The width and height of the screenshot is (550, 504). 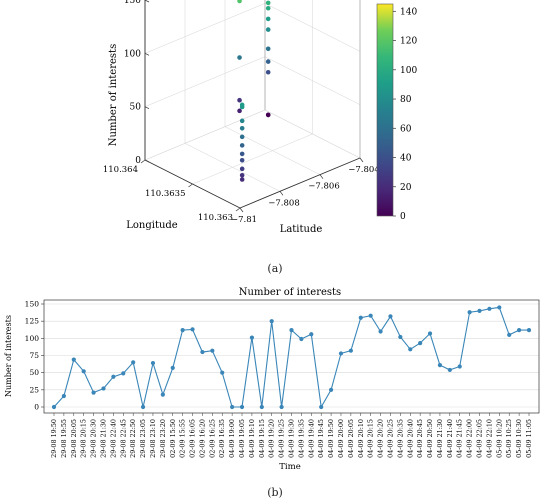 What do you see at coordinates (152, 225) in the screenshot?
I see `longitude-axis-label: Longitude` at bounding box center [152, 225].